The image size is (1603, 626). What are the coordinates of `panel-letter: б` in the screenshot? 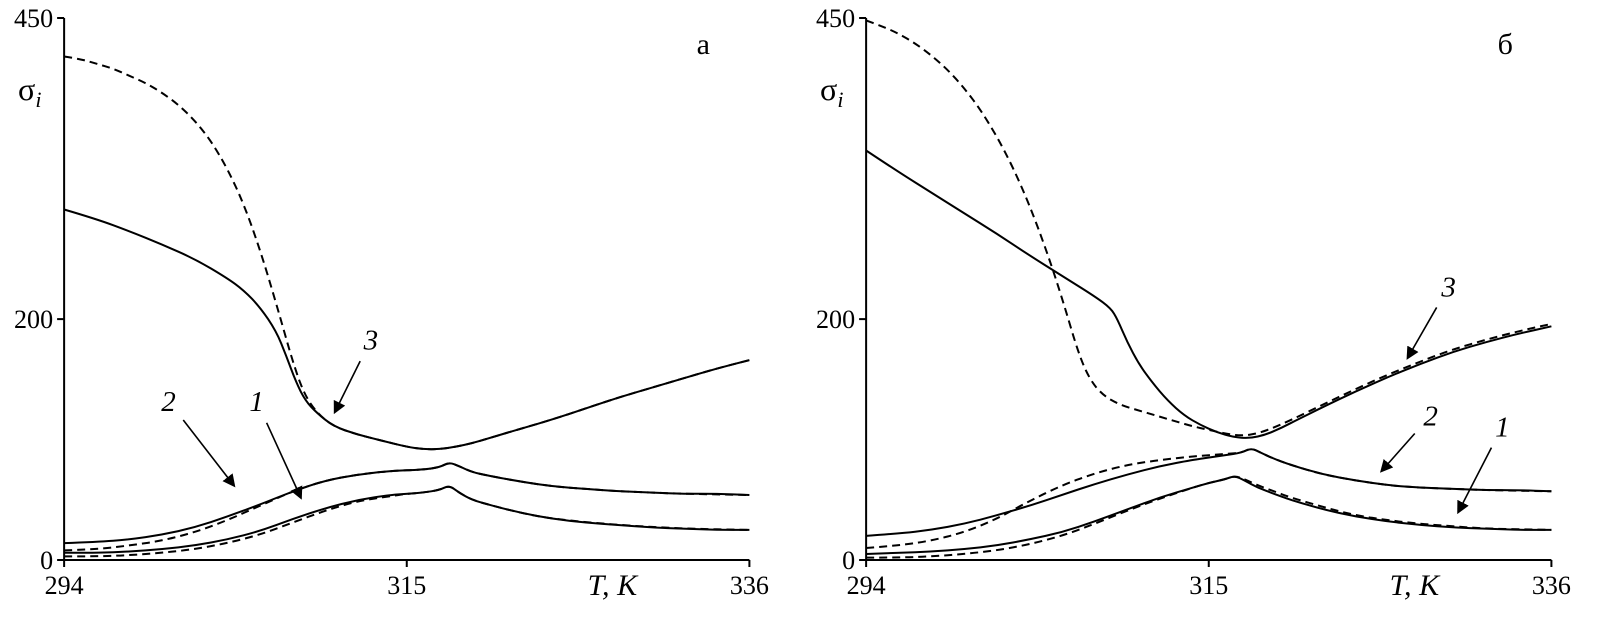 It's located at (1504, 44).